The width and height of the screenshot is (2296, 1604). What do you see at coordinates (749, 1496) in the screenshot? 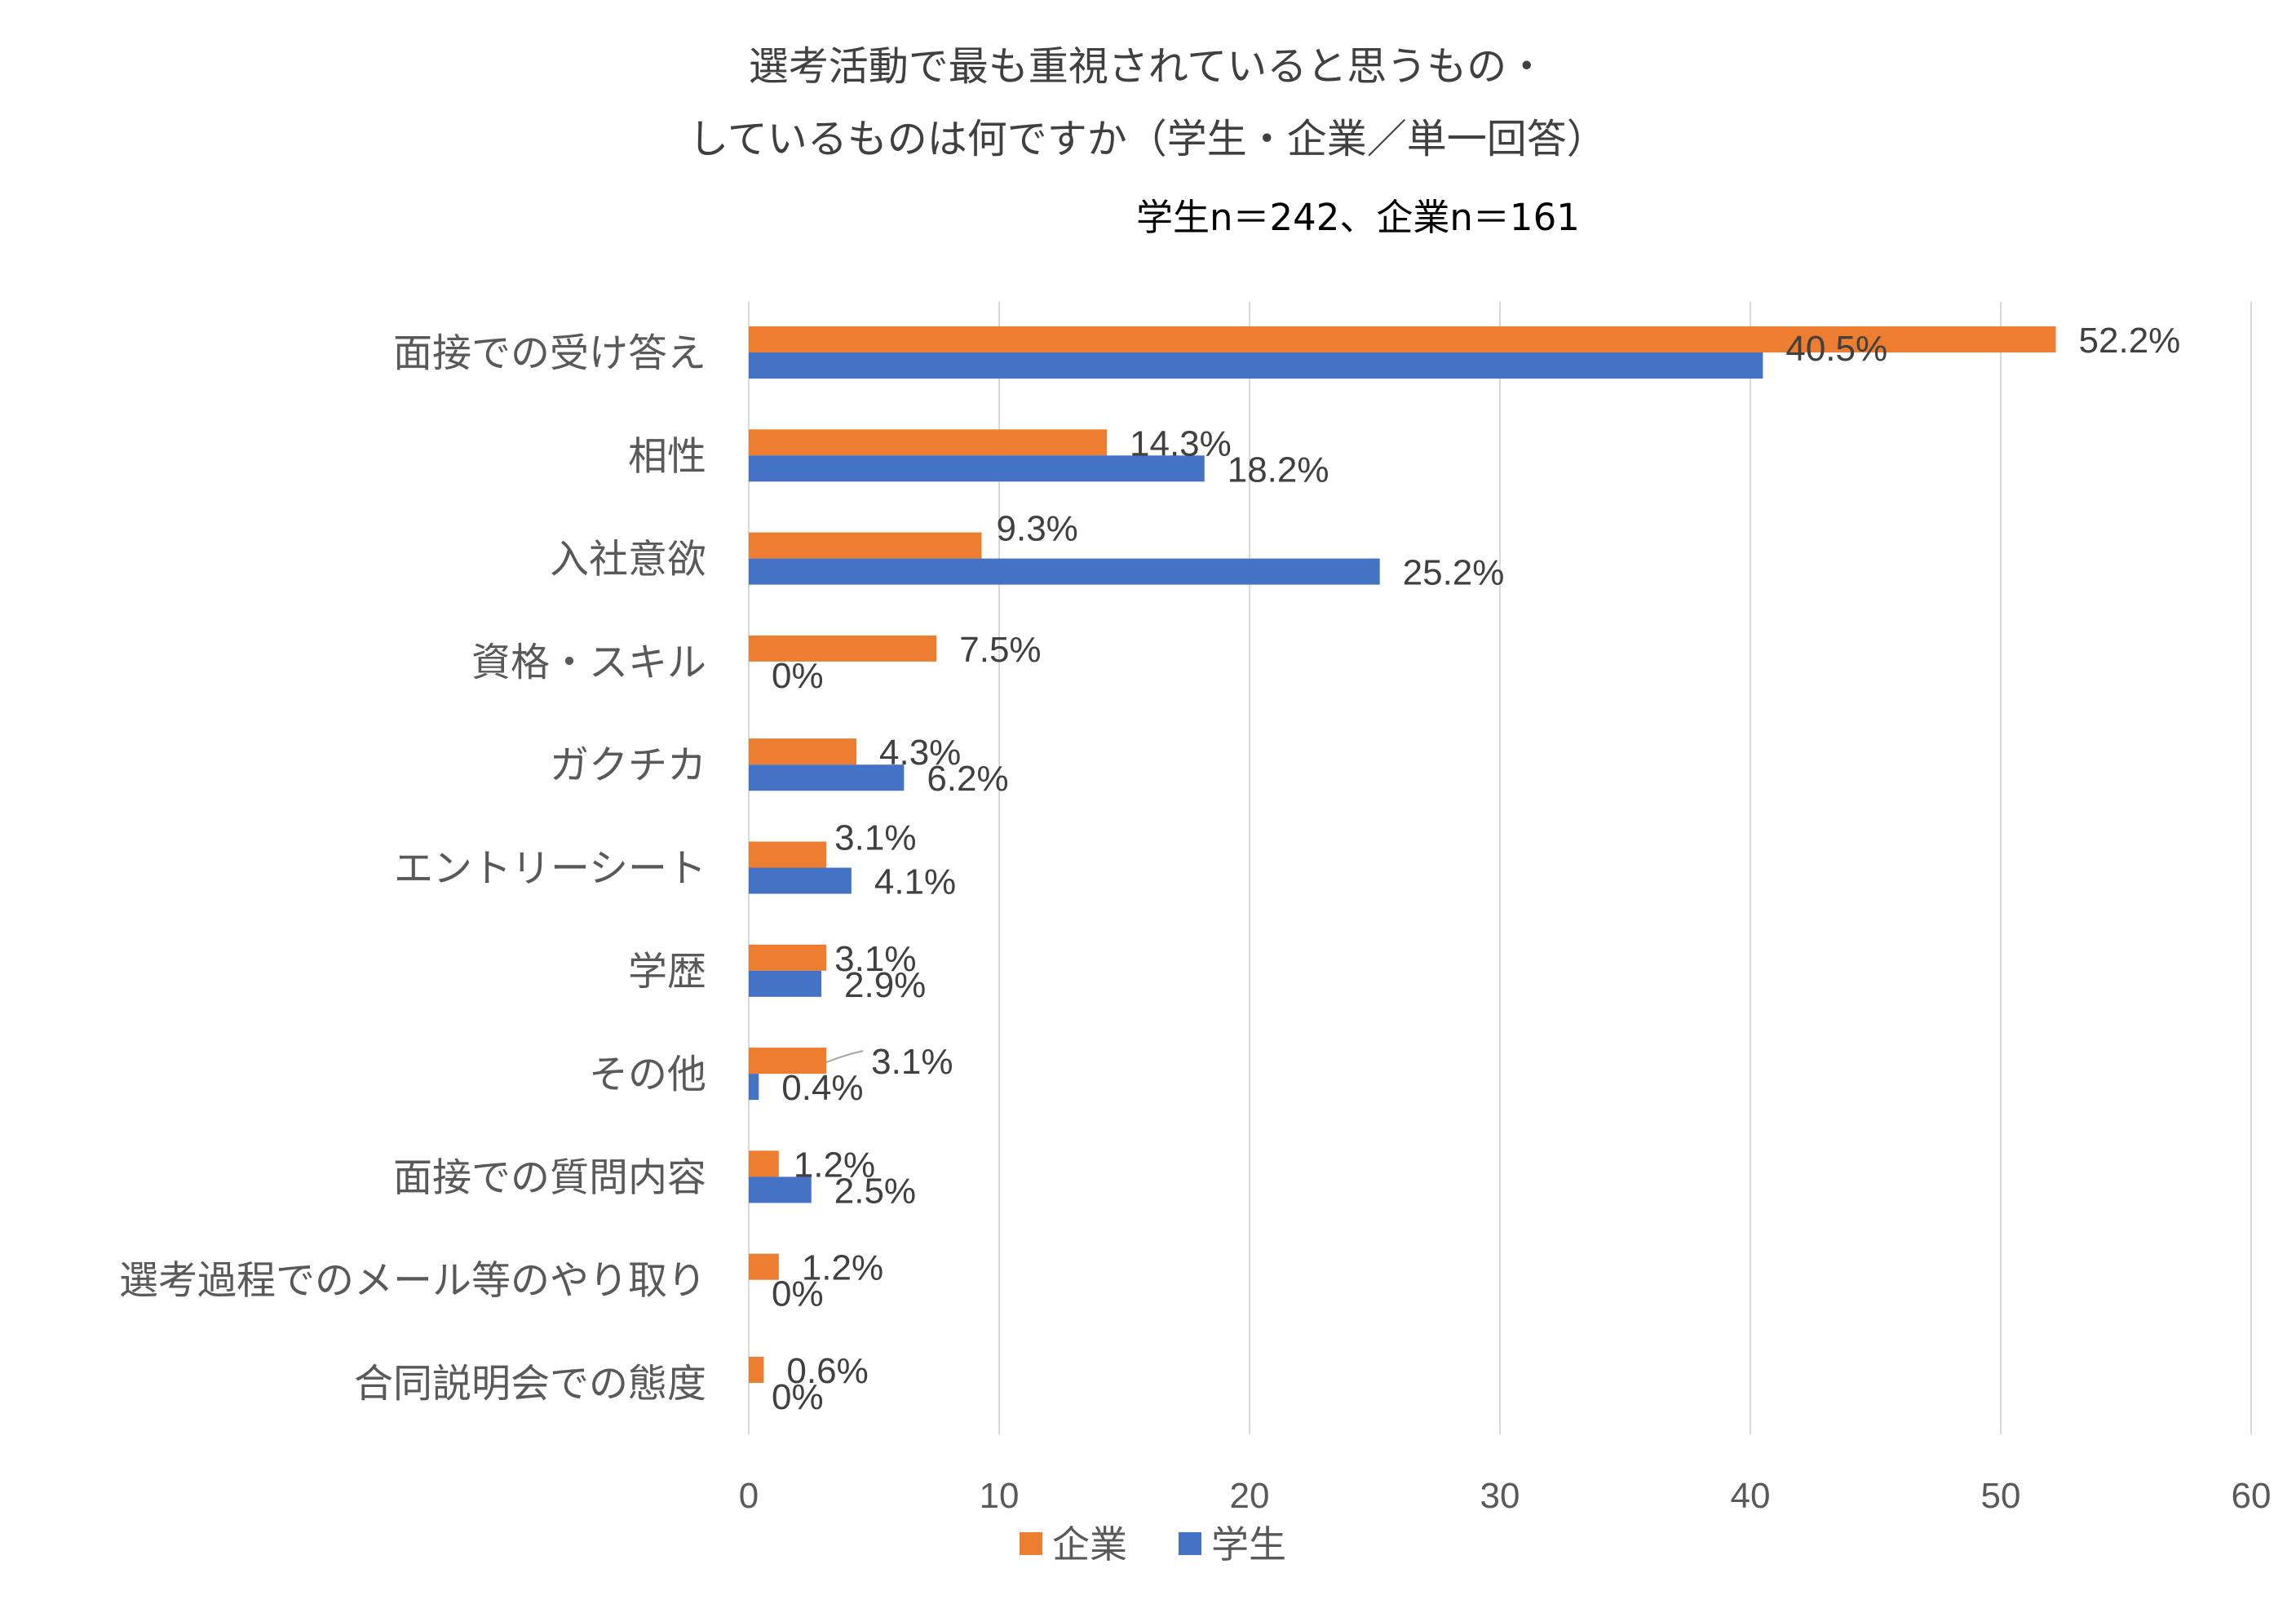
I see `x-tick-label: 0` at bounding box center [749, 1496].